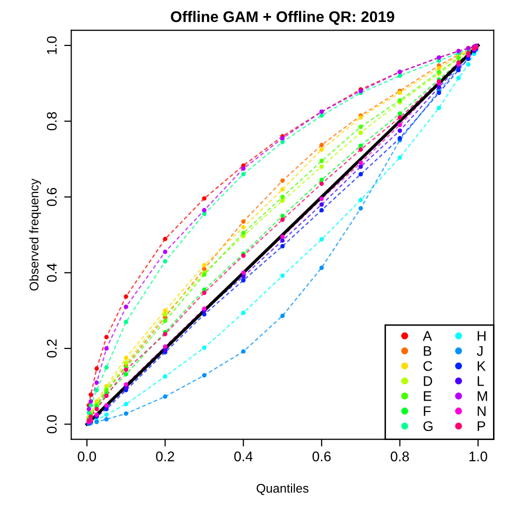 The height and width of the screenshot is (505, 509). I want to click on legend-label: D, so click(428, 381).